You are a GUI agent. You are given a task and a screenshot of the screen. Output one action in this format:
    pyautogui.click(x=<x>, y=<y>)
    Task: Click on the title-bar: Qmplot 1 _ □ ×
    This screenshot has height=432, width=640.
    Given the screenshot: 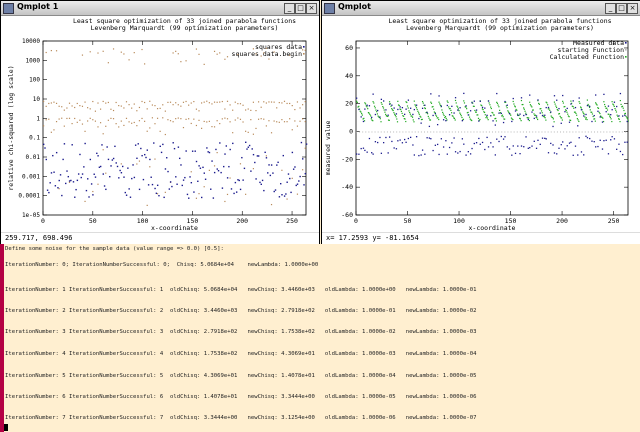 What is the action you would take?
    pyautogui.click(x=160, y=8)
    